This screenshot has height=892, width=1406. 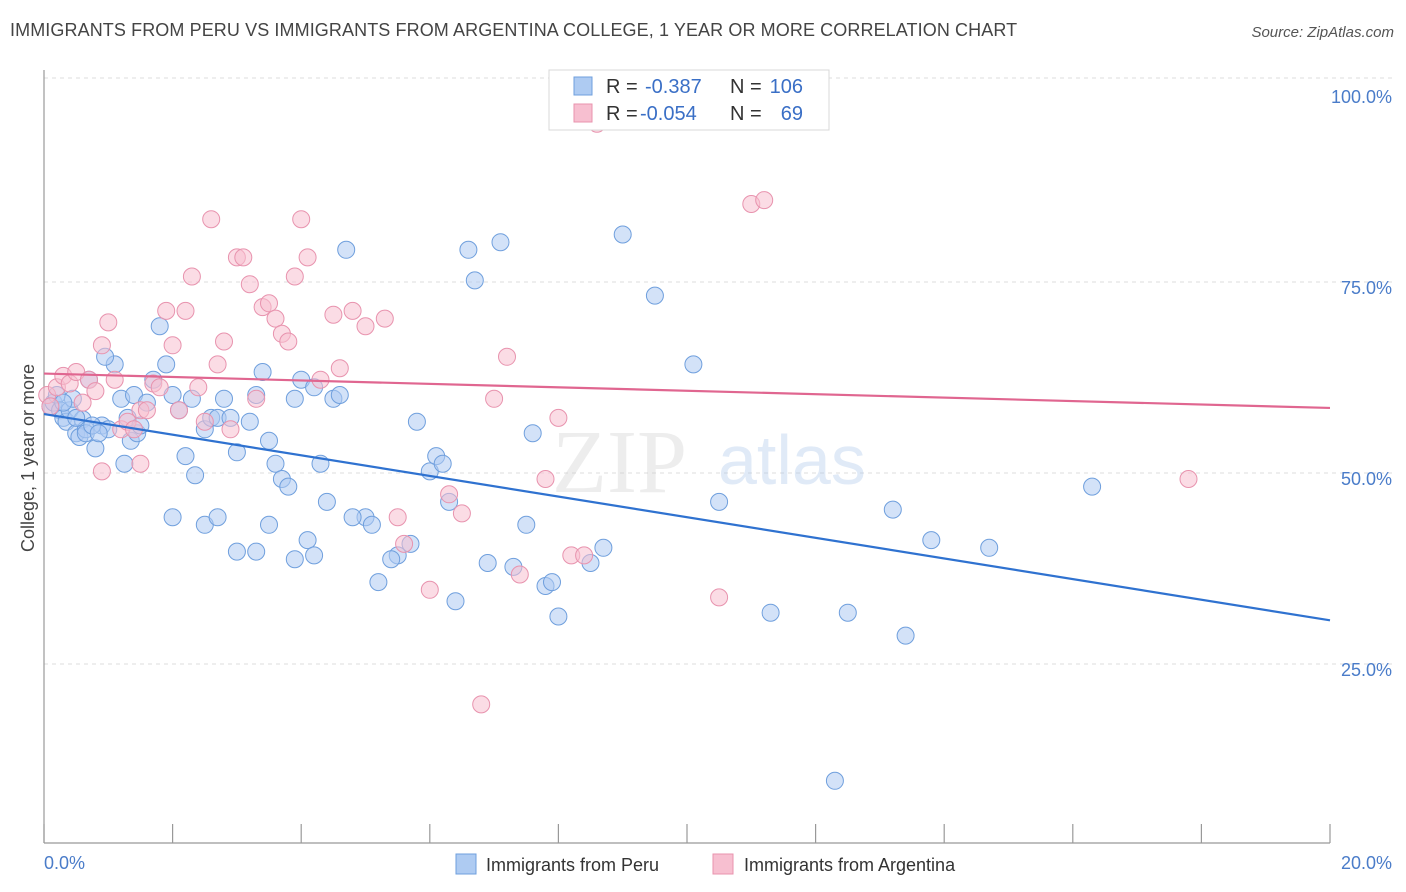 What do you see at coordinates (786, 87) in the screenshot?
I see `legend-n-value-peru: 106` at bounding box center [786, 87].